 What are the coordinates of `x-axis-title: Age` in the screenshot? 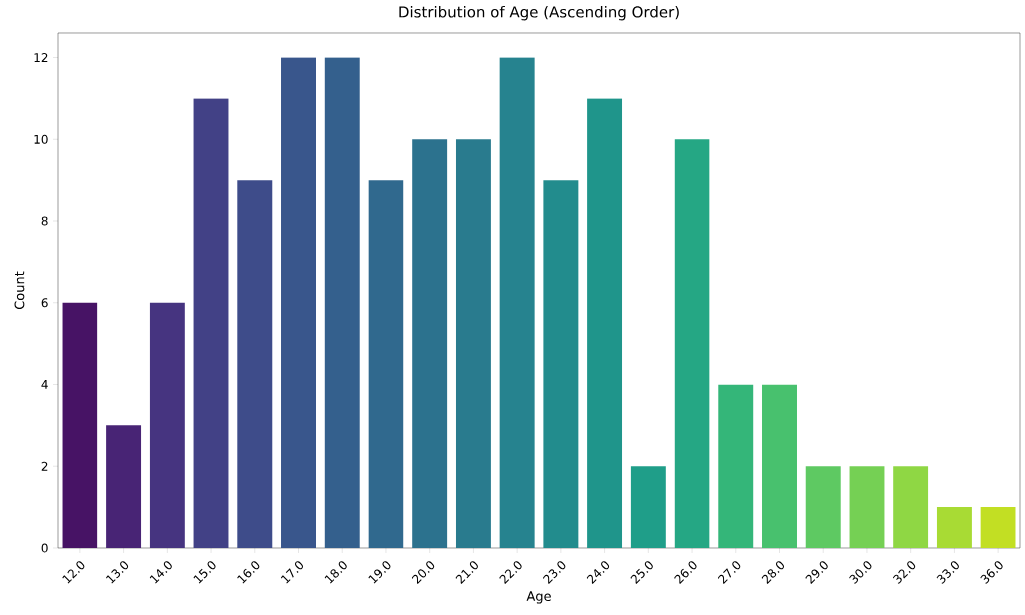 It's located at (538, 597).